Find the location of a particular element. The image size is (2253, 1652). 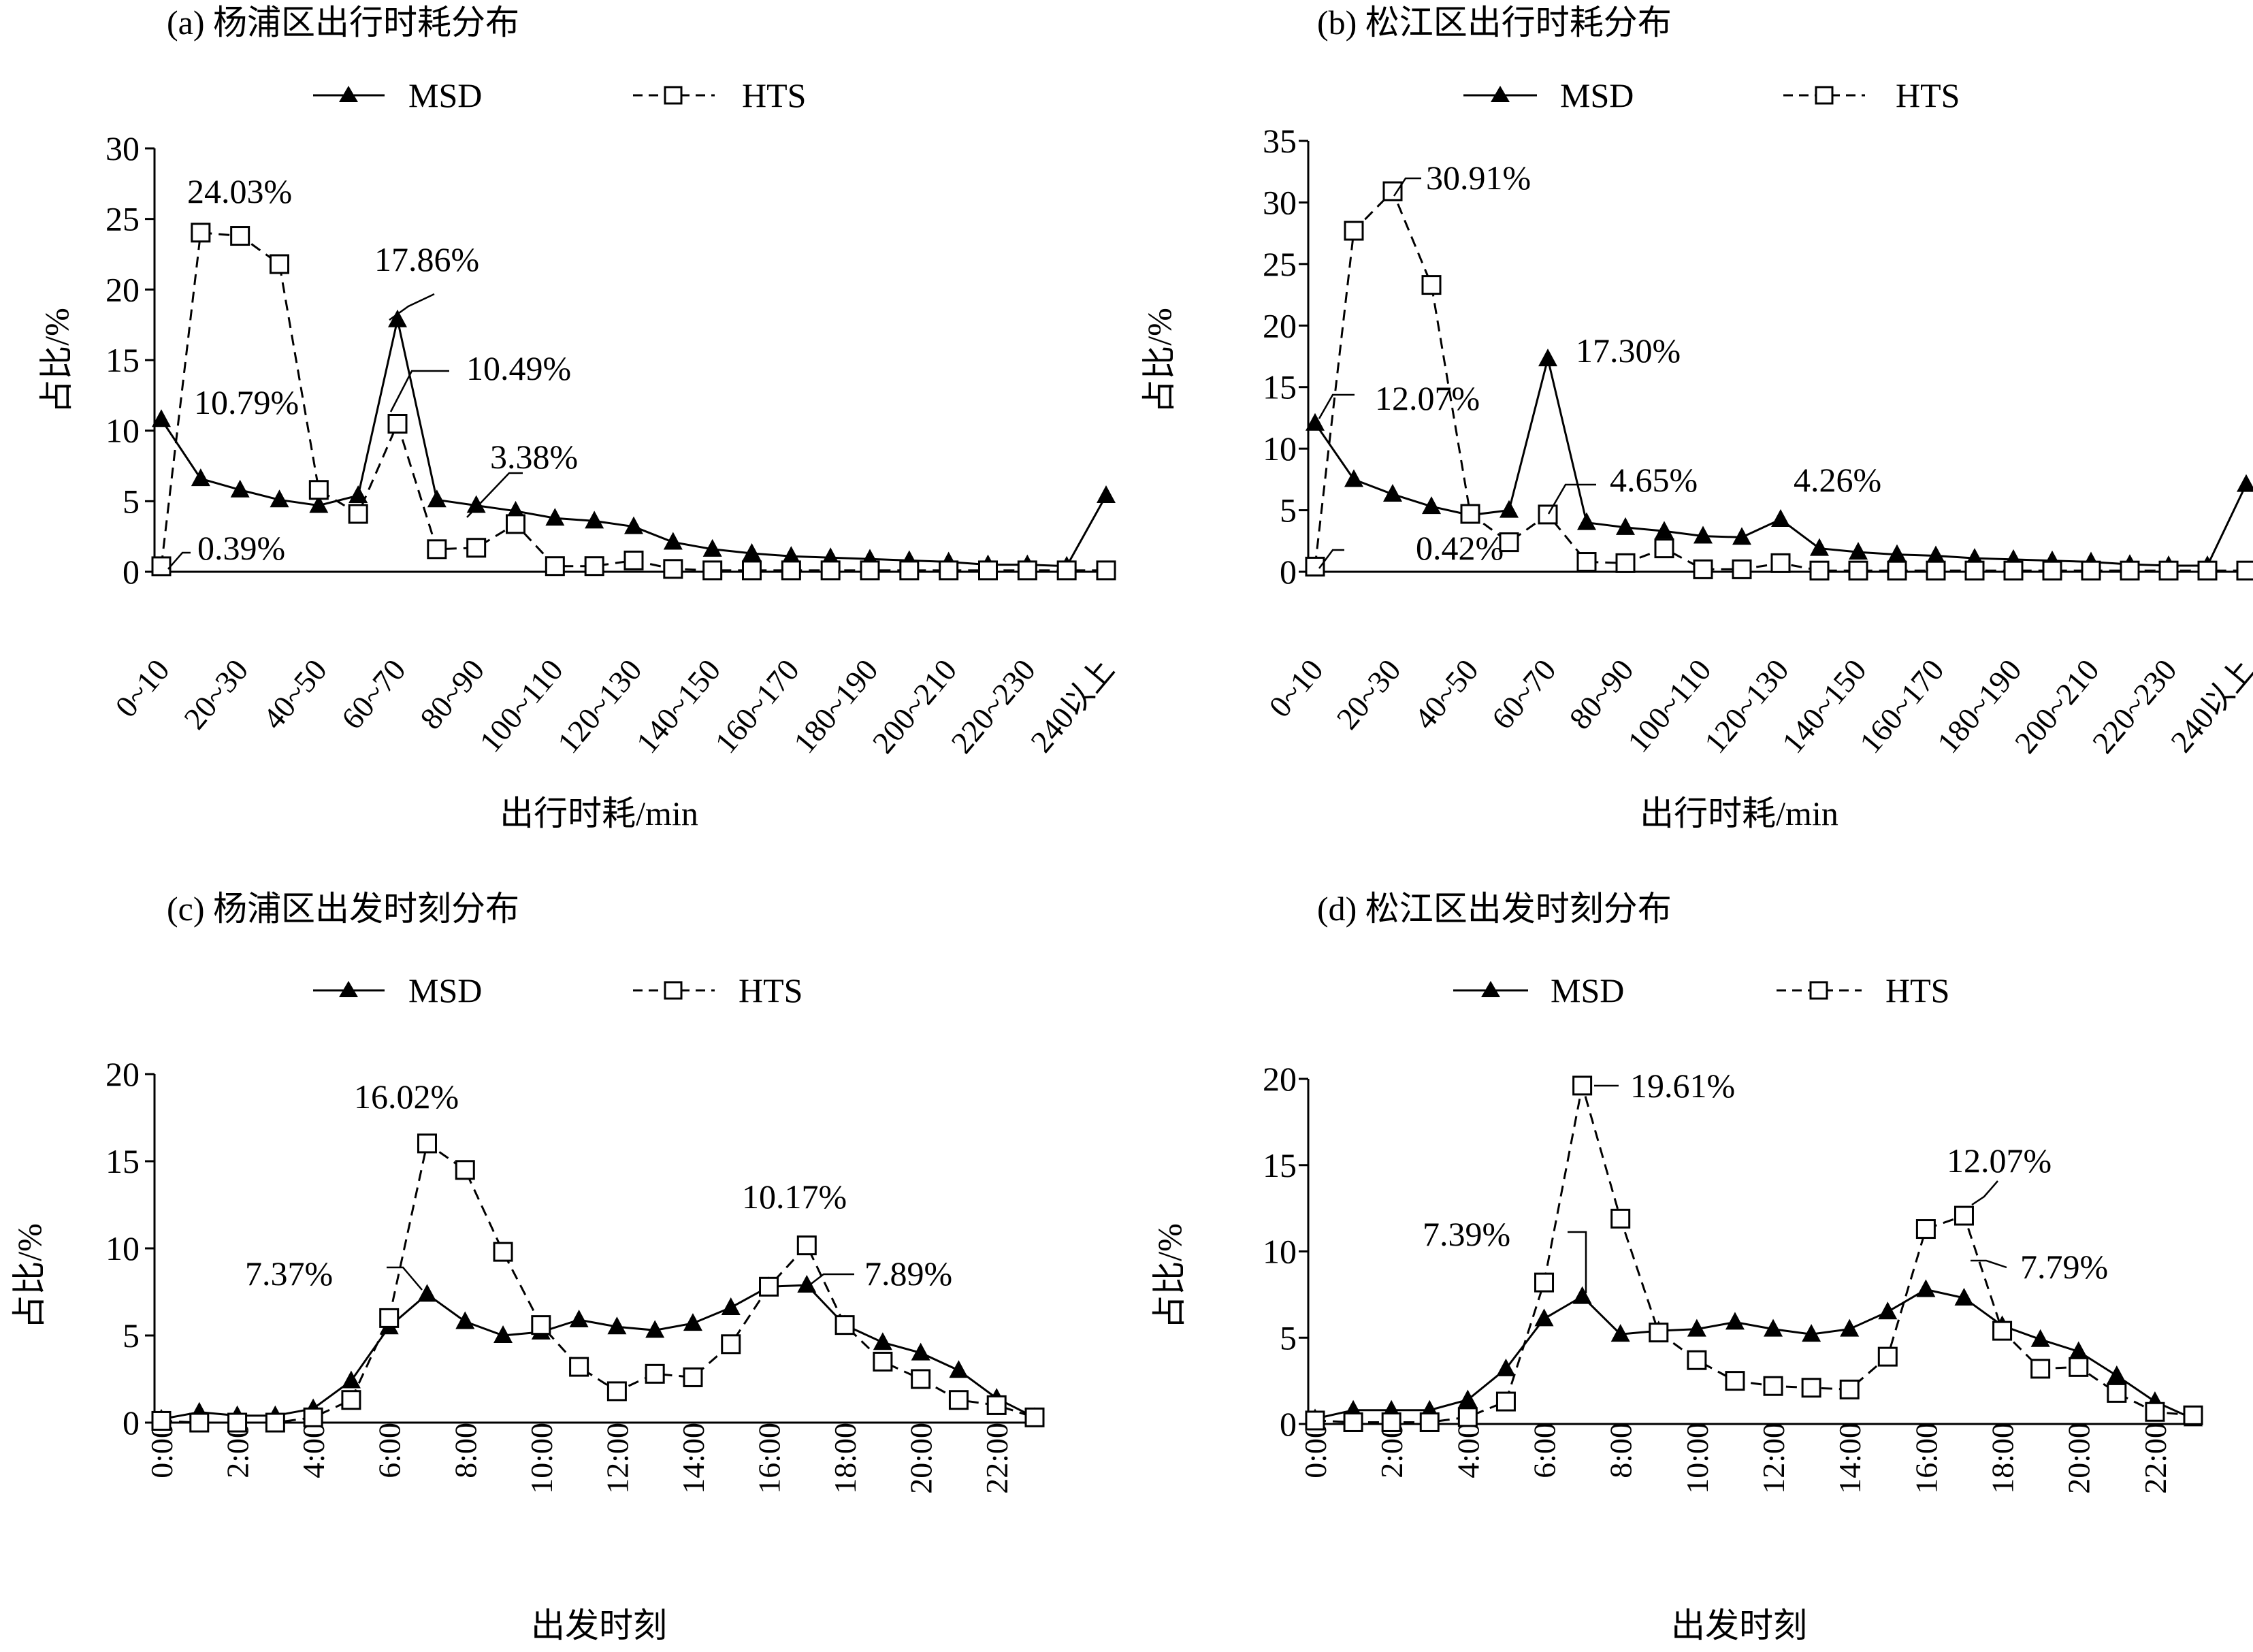

series-msd-line is located at coordinates (598, 1352).